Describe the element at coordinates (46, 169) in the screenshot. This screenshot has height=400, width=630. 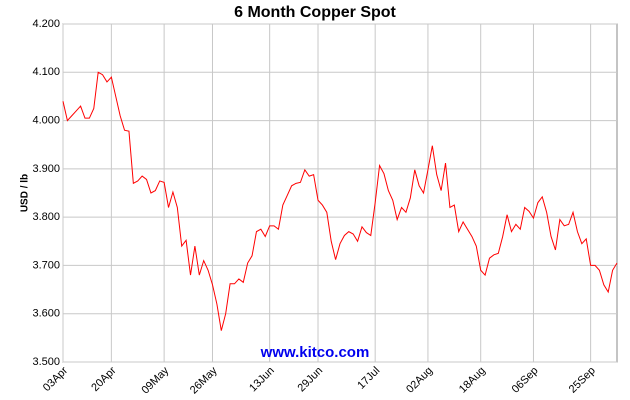
I see `y-tick-label: 3.900` at that location.